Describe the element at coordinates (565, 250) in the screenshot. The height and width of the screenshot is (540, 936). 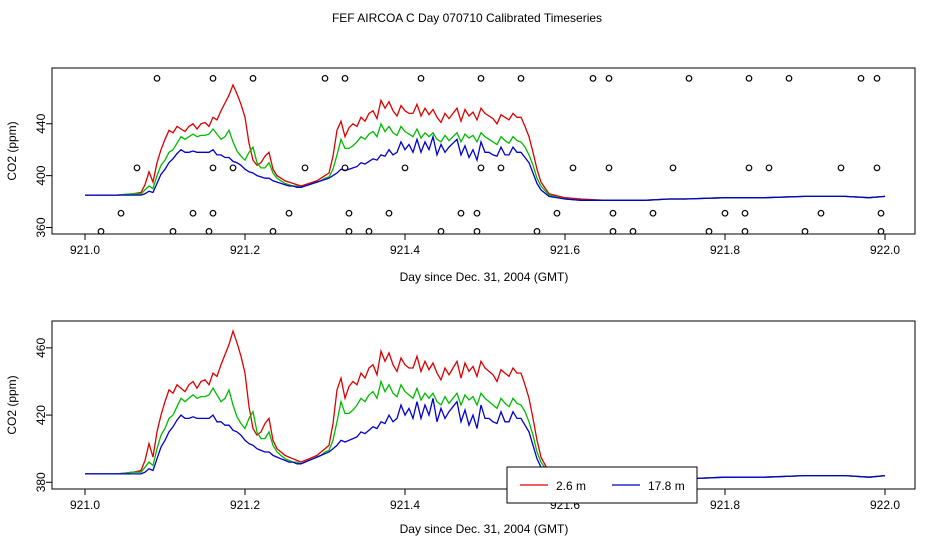
I see `x-tick-label: 921.6` at that location.